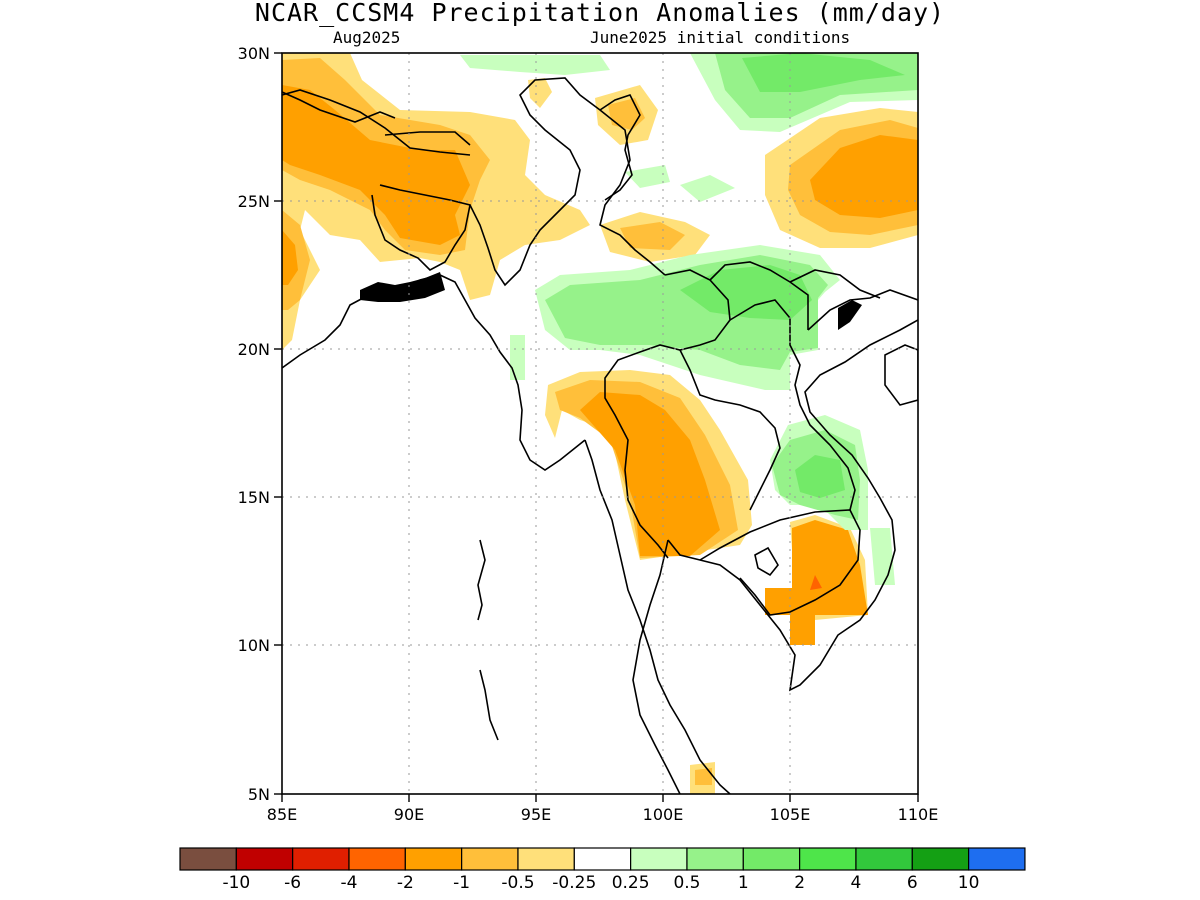 The height and width of the screenshot is (900, 1200). What do you see at coordinates (254, 497) in the screenshot?
I see `y-tick-label: 15N` at bounding box center [254, 497].